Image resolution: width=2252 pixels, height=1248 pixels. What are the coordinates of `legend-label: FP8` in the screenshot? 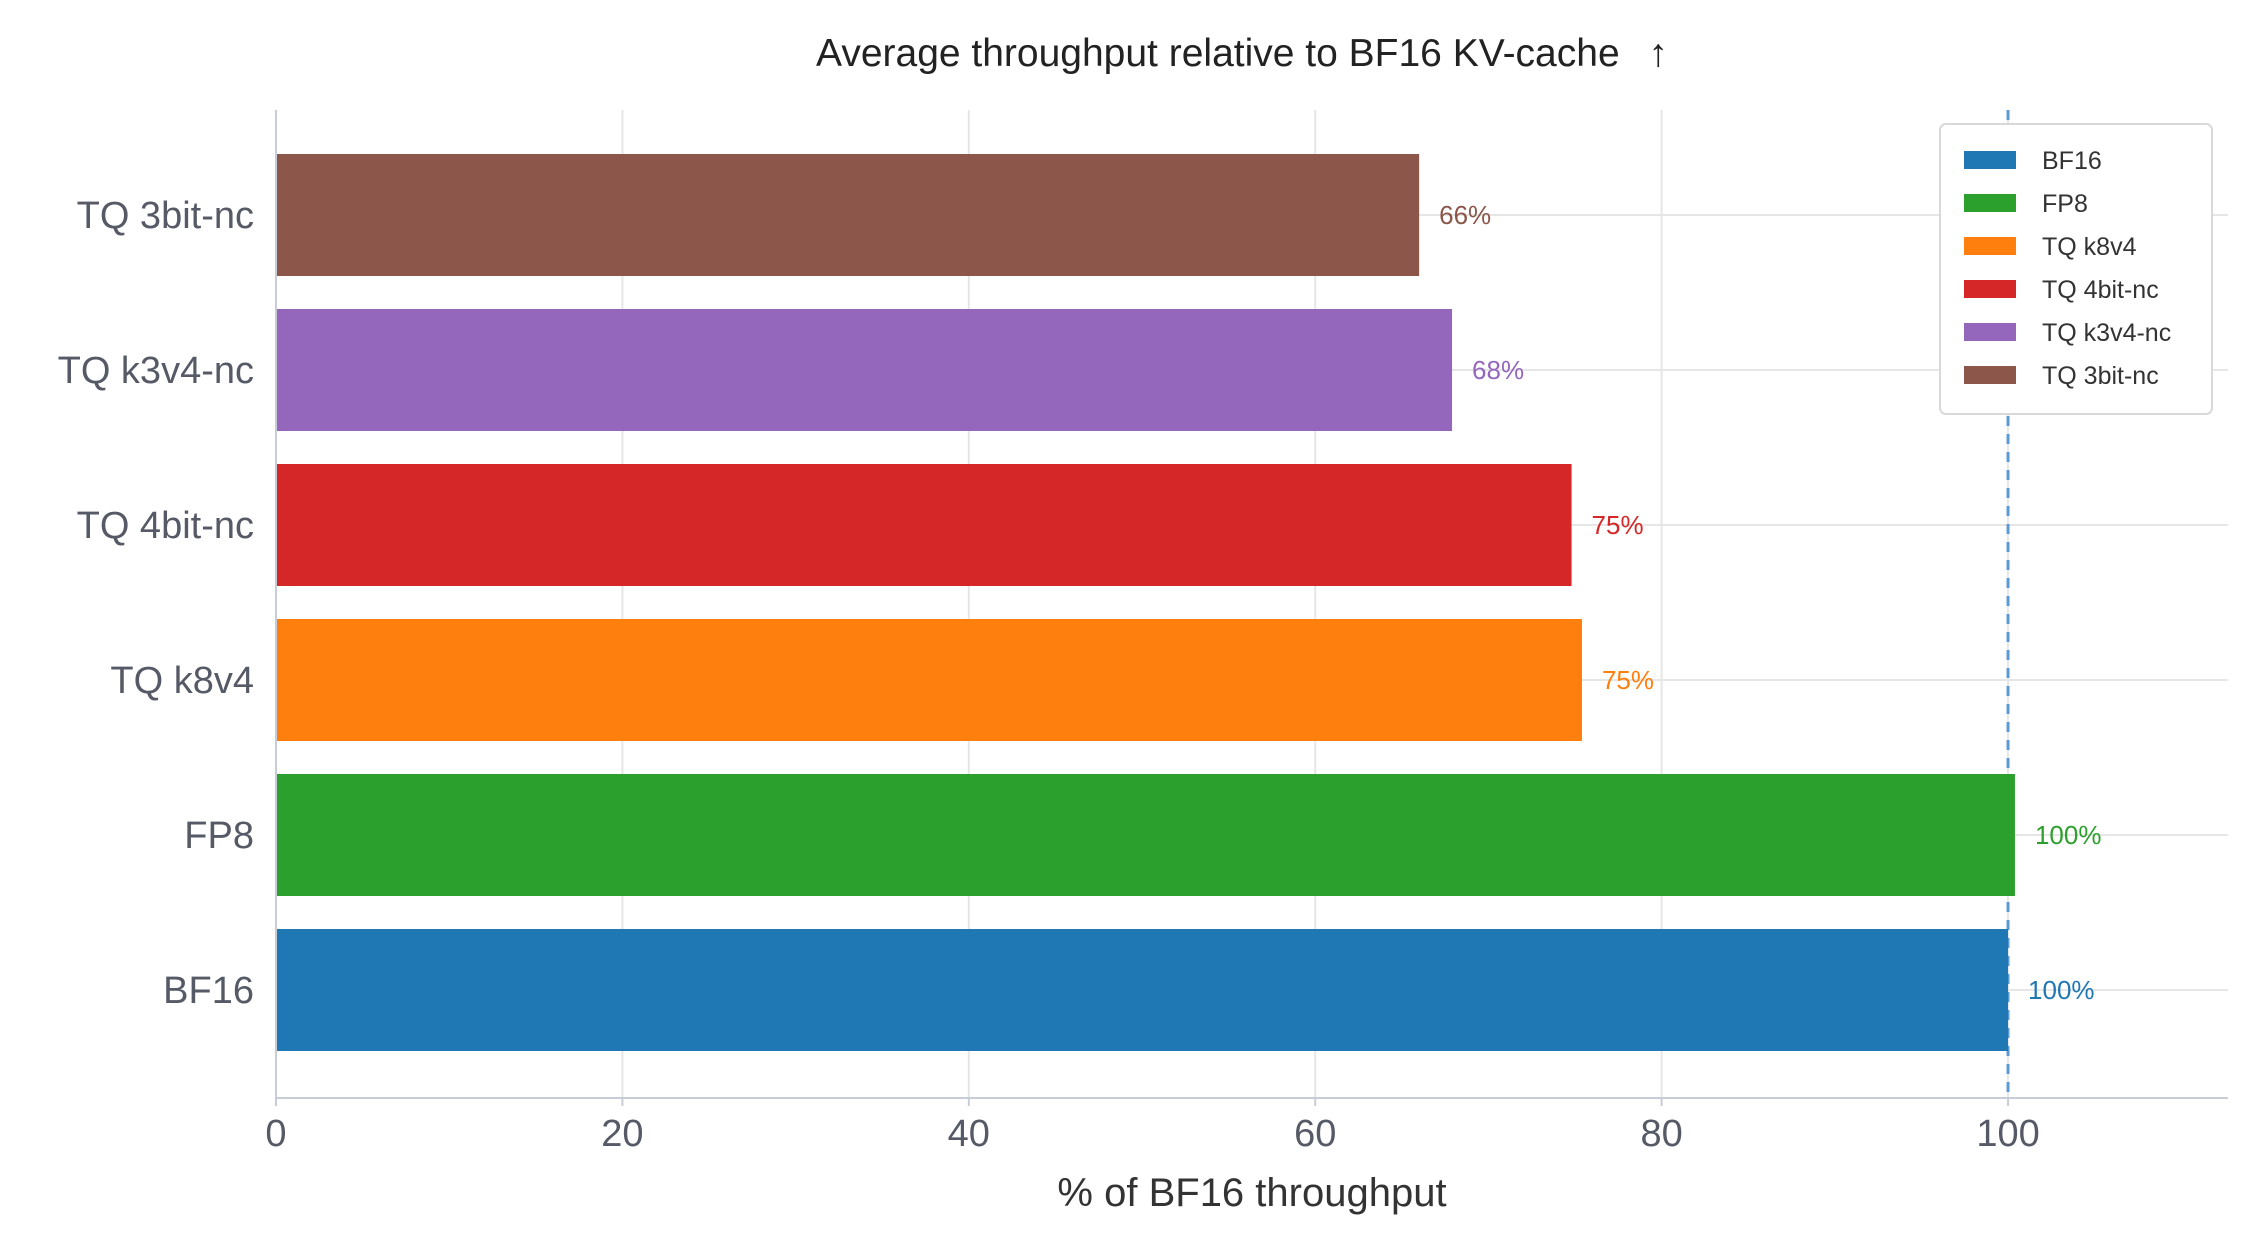 It's located at (2065, 204).